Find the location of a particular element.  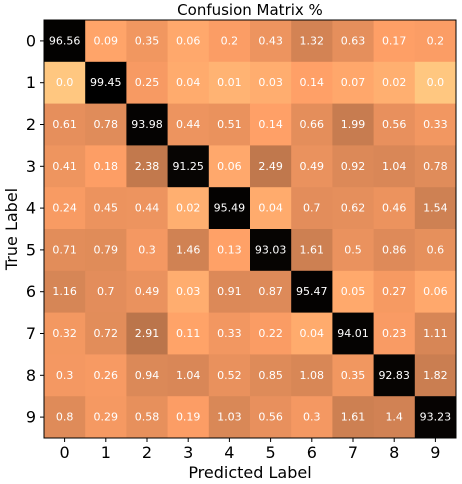

cell-value-label-8-2: 0.94 is located at coordinates (147, 375).